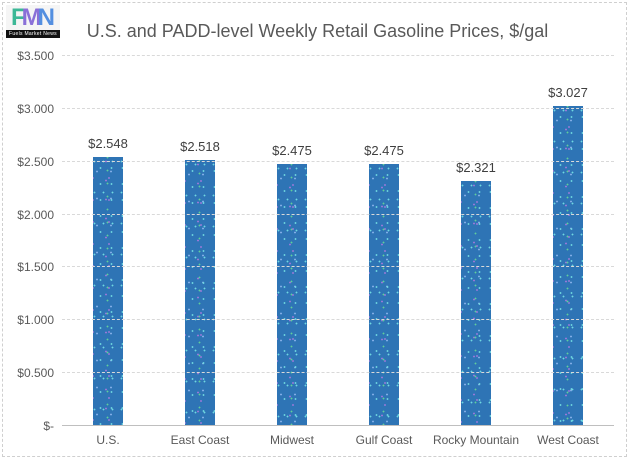 The width and height of the screenshot is (635, 463). What do you see at coordinates (476, 303) in the screenshot?
I see `bar-rocky-mountain` at bounding box center [476, 303].